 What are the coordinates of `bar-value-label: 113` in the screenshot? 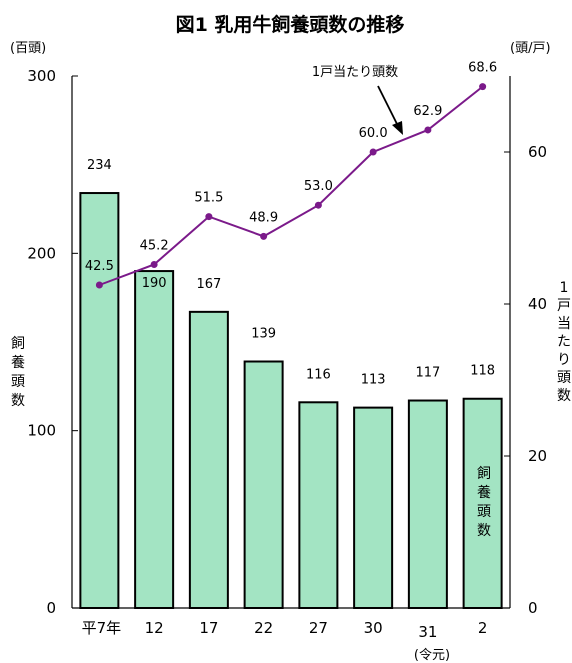 It's located at (373, 380).